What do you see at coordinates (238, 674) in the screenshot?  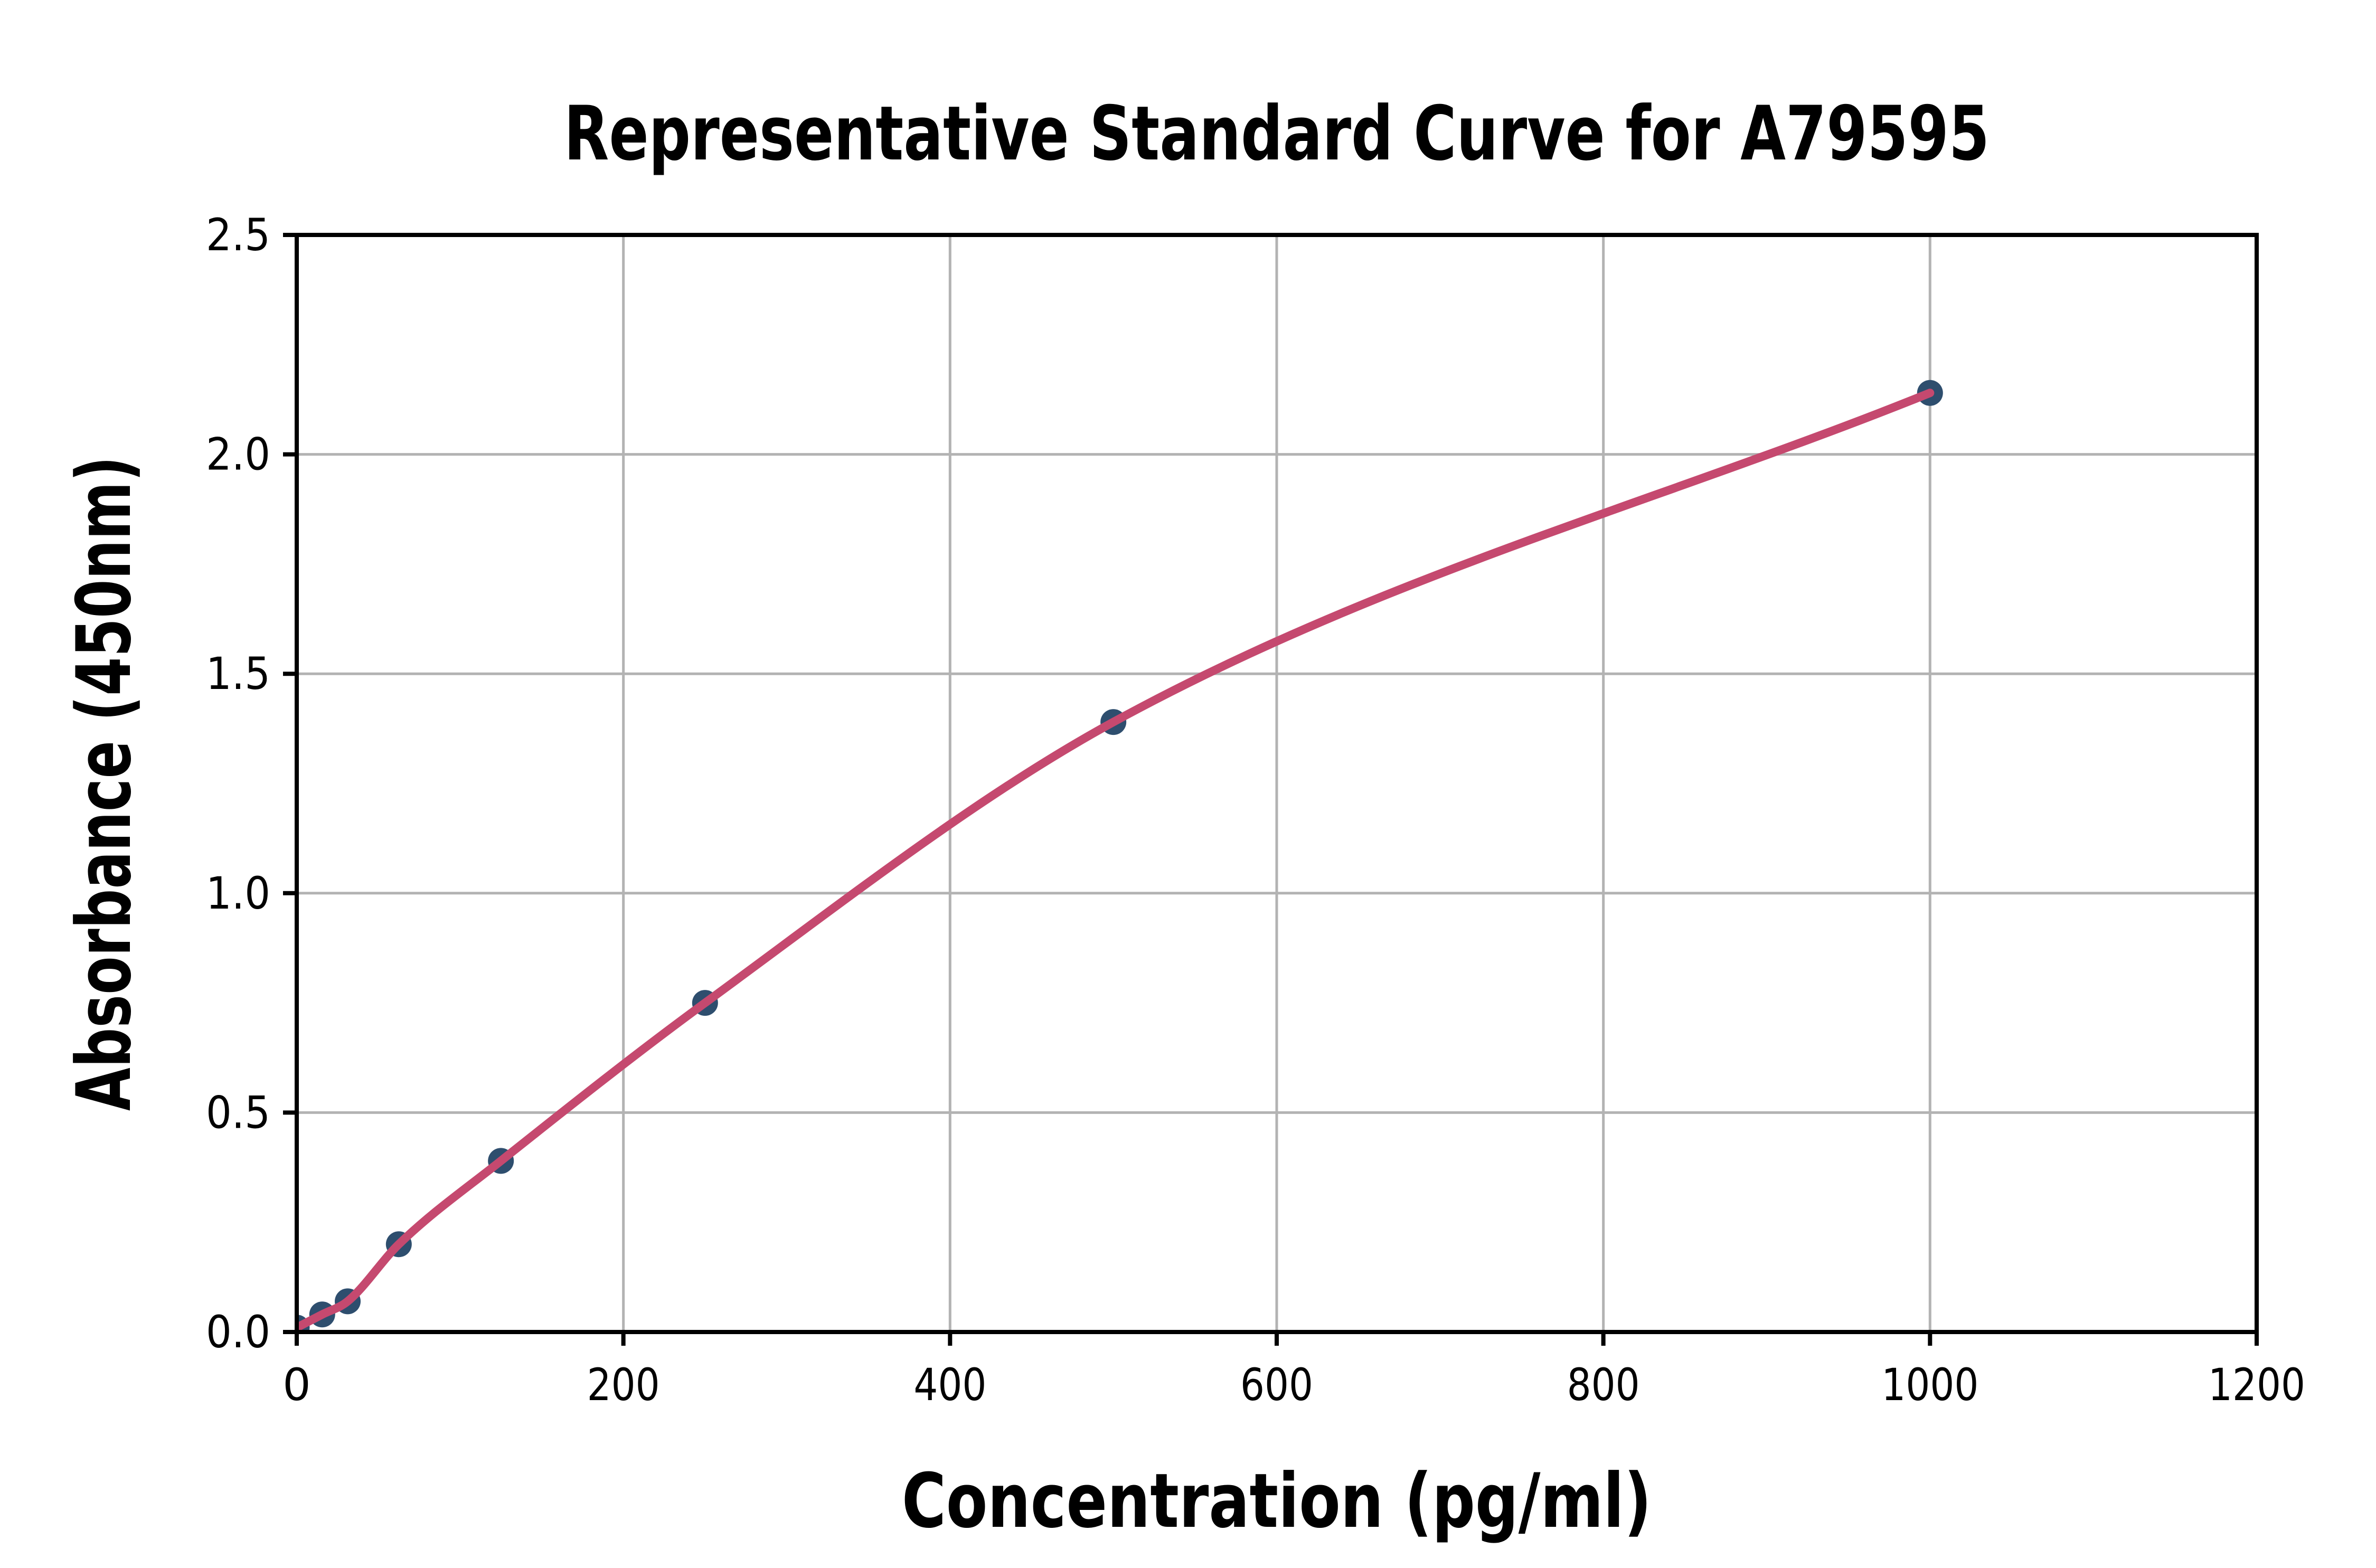 I see `y-tick-label: 1.5` at bounding box center [238, 674].